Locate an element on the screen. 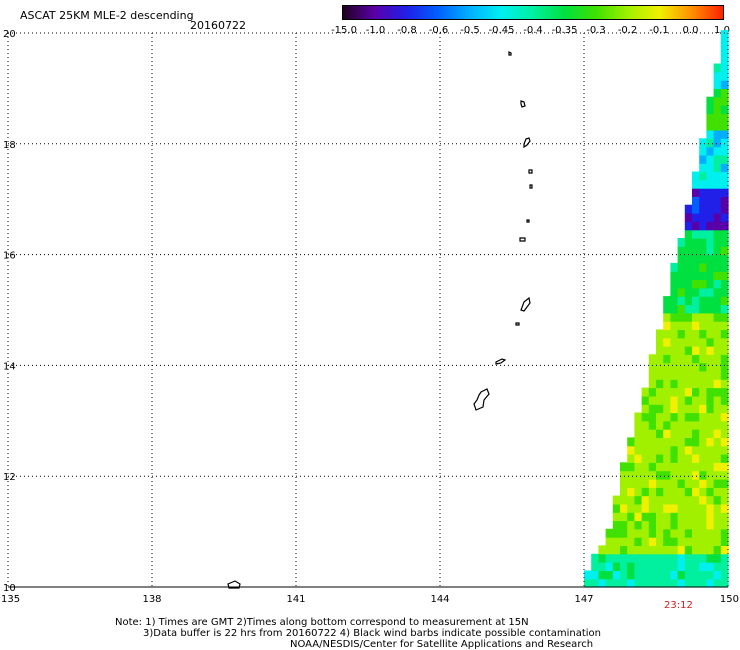 The width and height of the screenshot is (740, 650). colorbar-label: -0.35 is located at coordinates (564, 30).